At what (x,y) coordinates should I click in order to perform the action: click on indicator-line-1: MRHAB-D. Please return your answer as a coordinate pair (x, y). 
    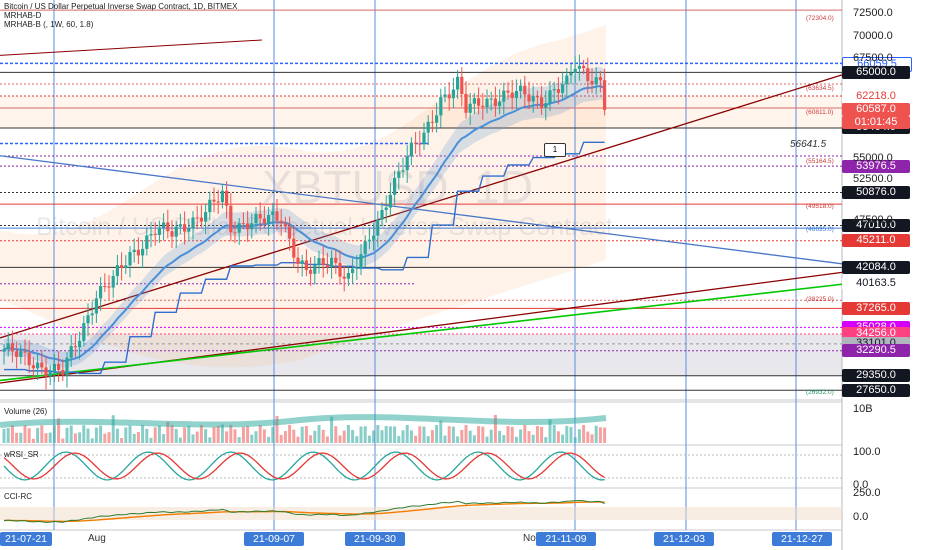
    Looking at the image, I should click on (23, 15).